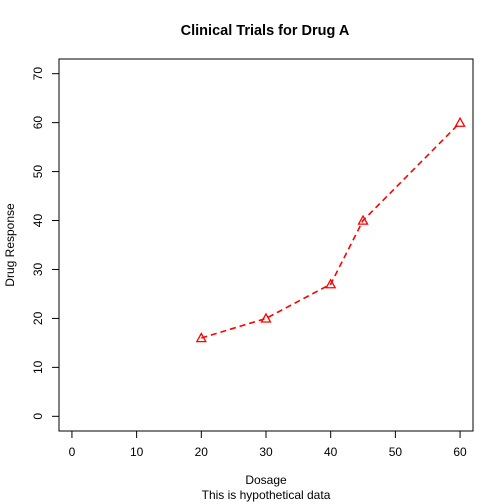  What do you see at coordinates (38, 172) in the screenshot?
I see `y-tick-label: 50` at bounding box center [38, 172].